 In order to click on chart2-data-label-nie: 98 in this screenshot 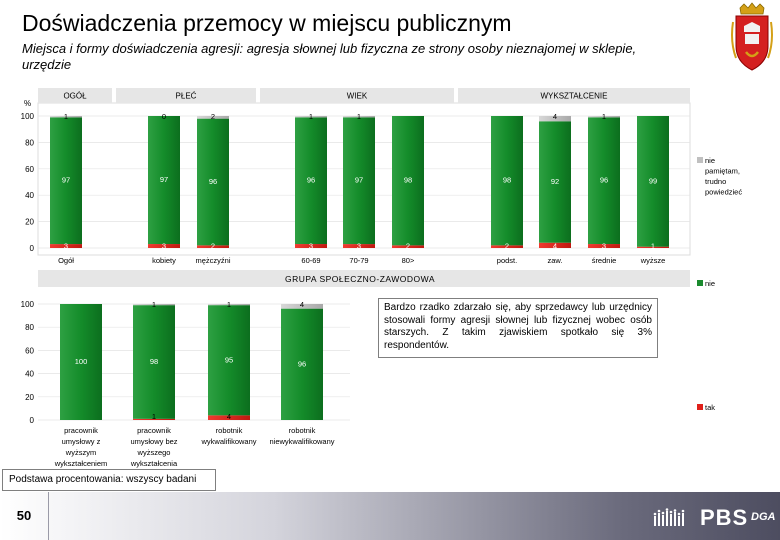, I will do `click(154, 361)`.